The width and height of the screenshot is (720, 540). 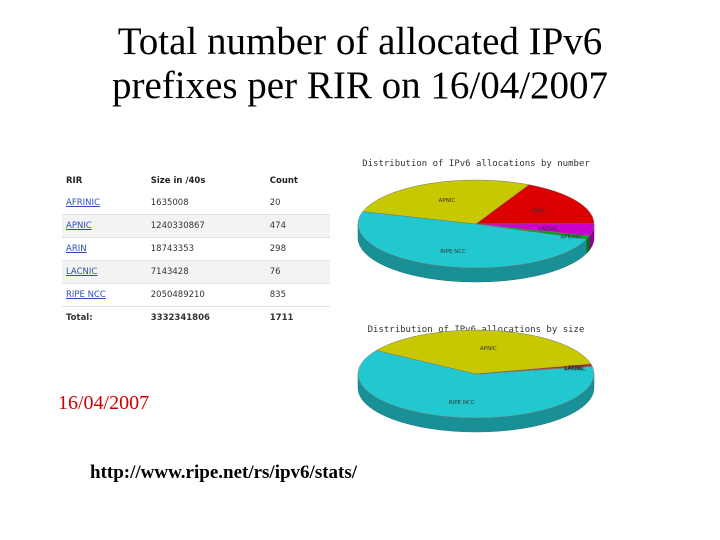 What do you see at coordinates (453, 252) in the screenshot?
I see `pie-number-label-0: RIPE NCC` at bounding box center [453, 252].